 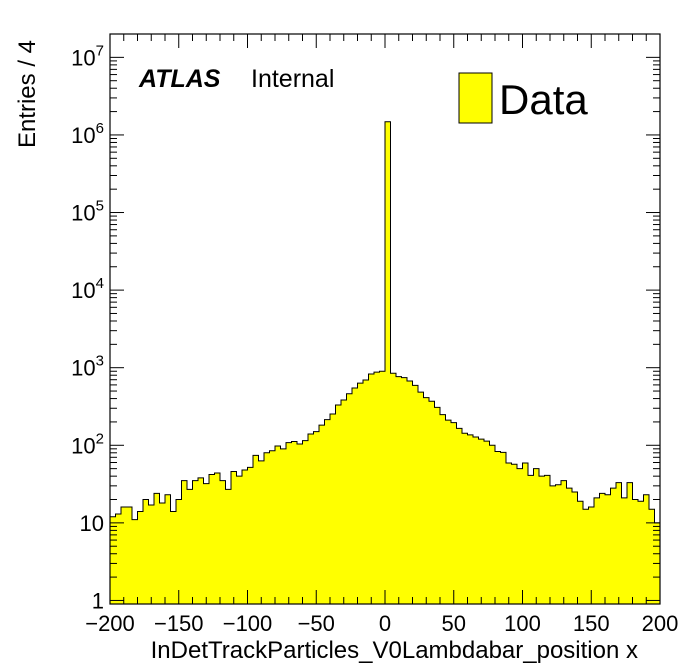 What do you see at coordinates (87, 327) in the screenshot?
I see `y-axis-tick-labels: 1 10 10² 10³ 10⁴ 10⁵ 10⁶ 10⁷` at bounding box center [87, 327].